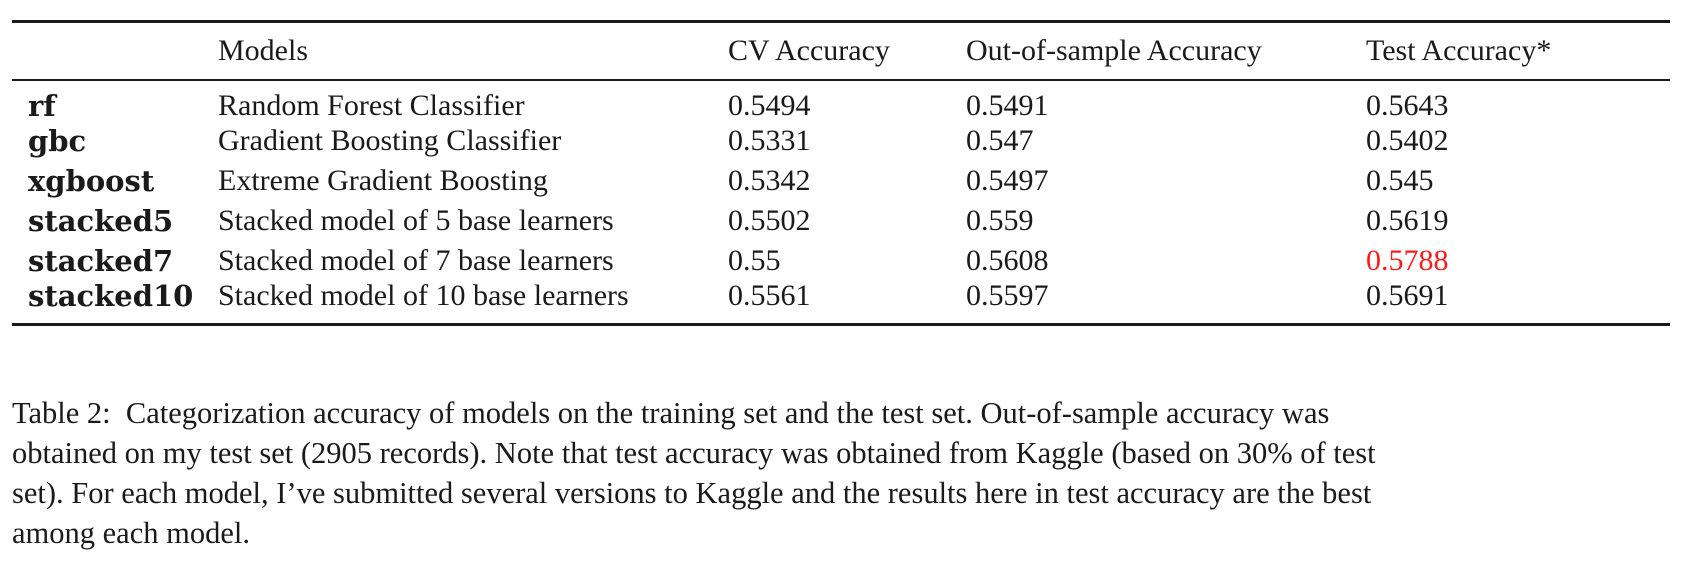  I want to click on test-accuracy-value: 0.5643, so click(1407, 105).